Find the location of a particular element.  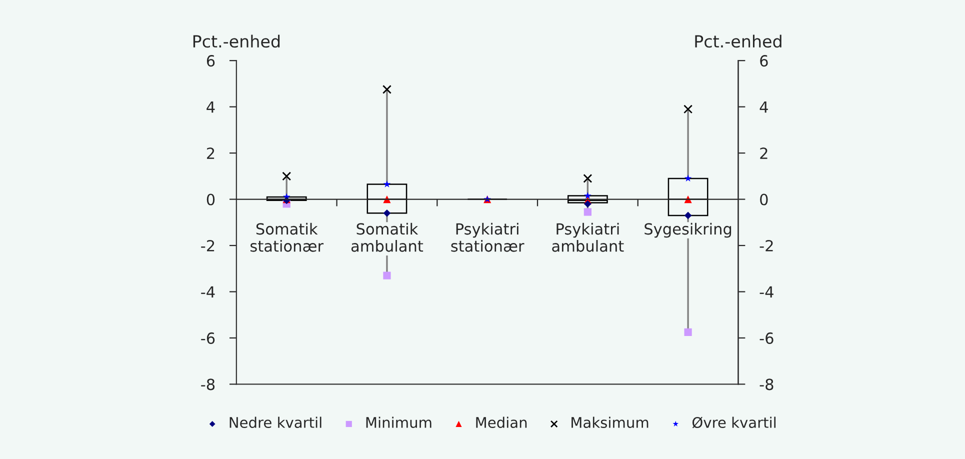

x-tick-label: Somatik ambulant is located at coordinates (387, 237).